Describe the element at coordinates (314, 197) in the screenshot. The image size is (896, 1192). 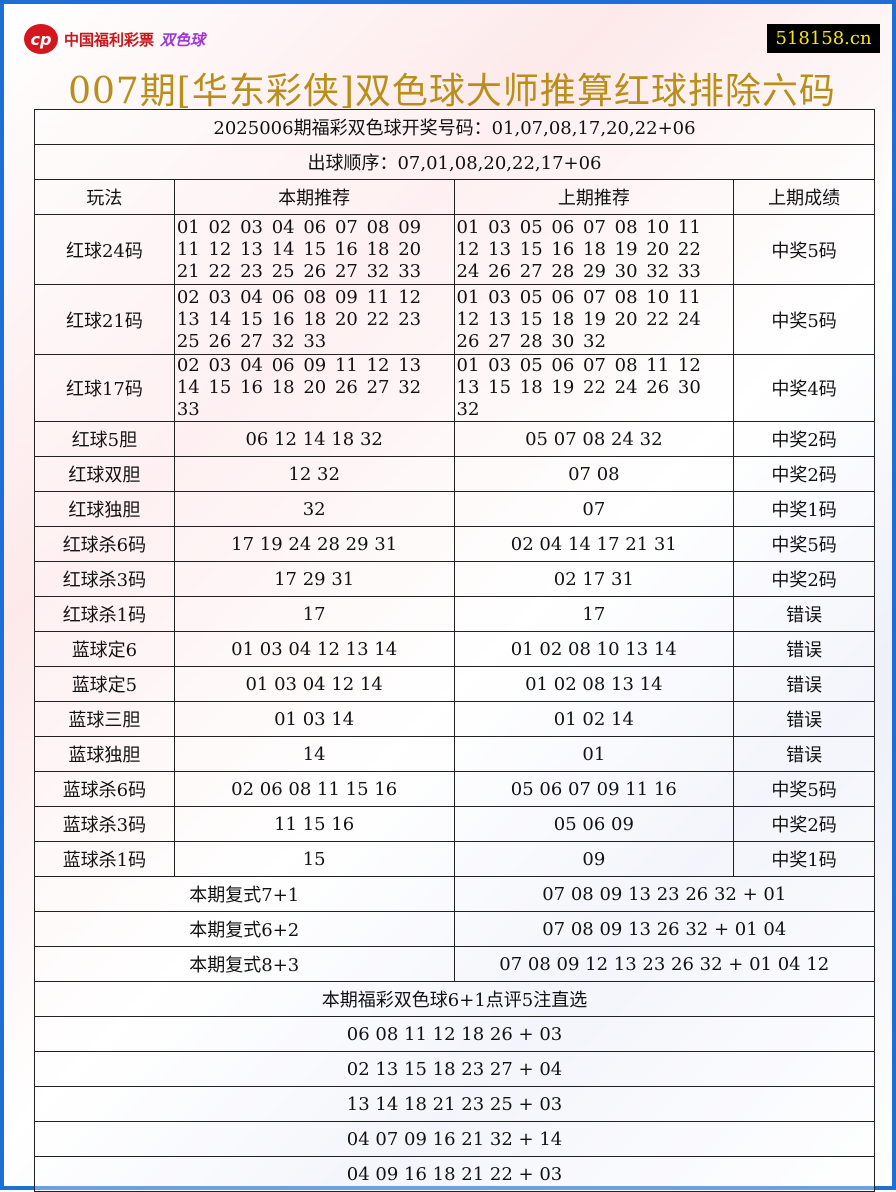
I see `column-header: 本期推荐` at that location.